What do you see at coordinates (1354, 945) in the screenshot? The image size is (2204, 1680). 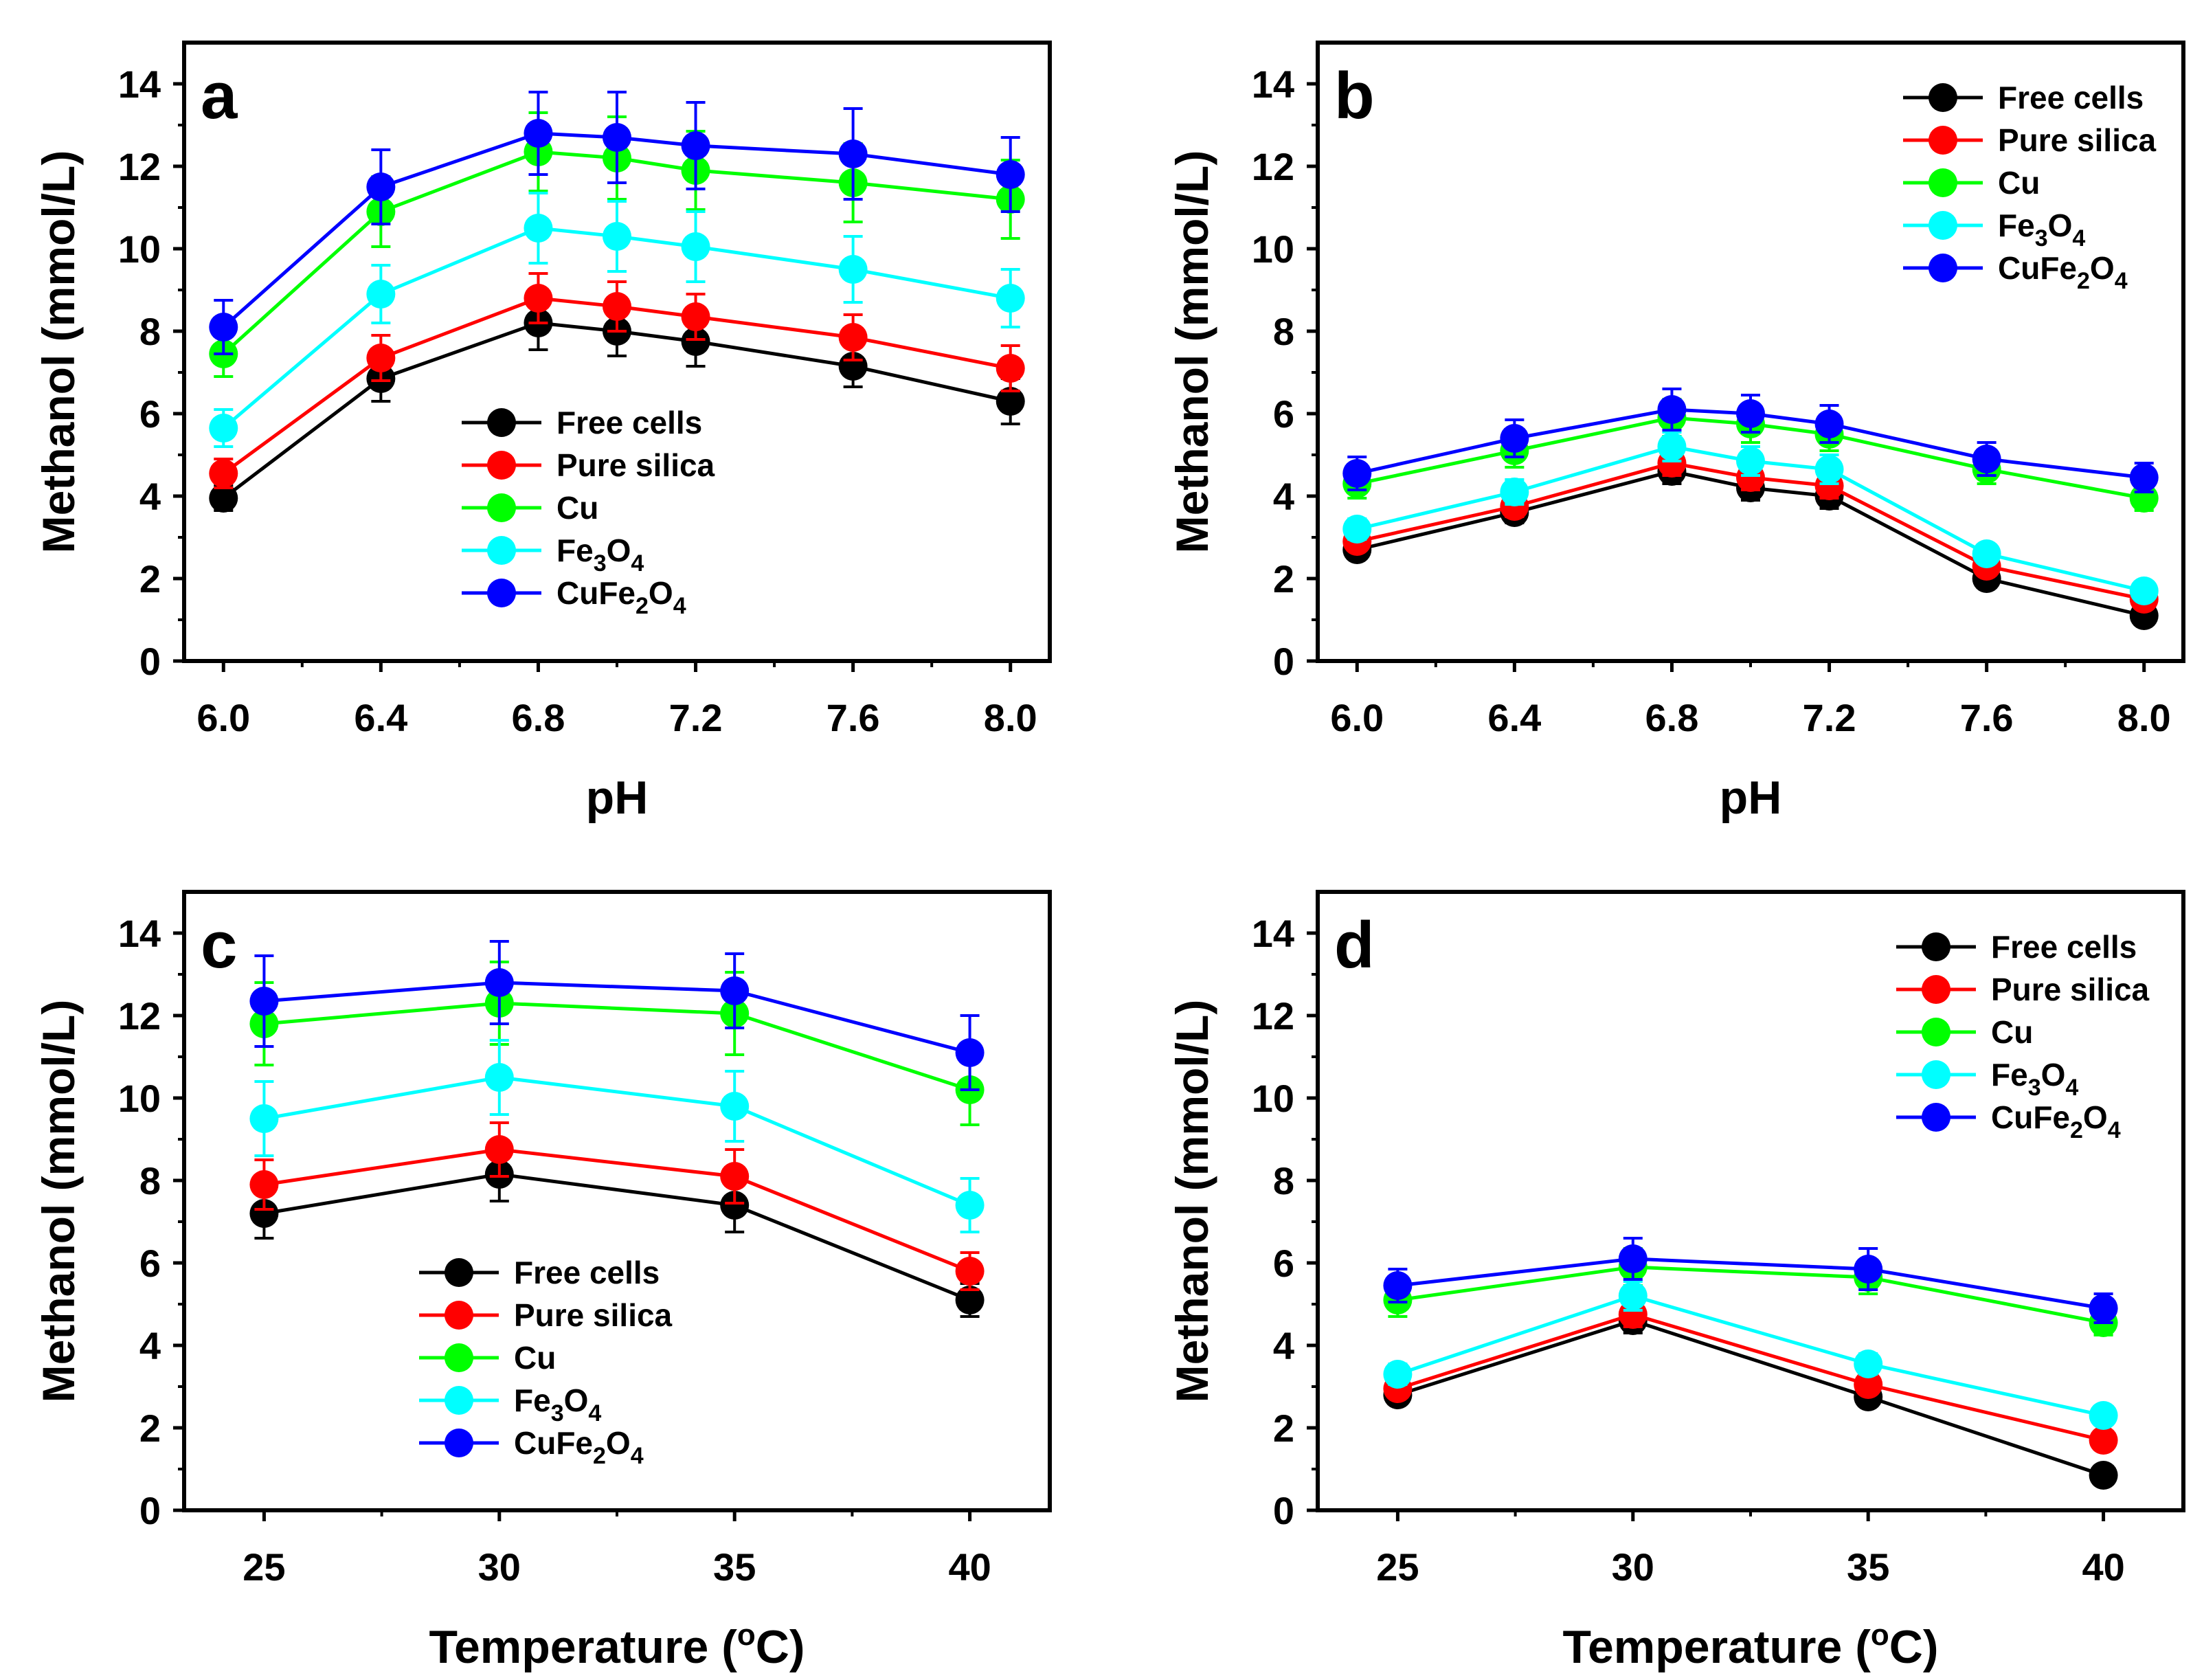 I see `panel-label: d` at bounding box center [1354, 945].